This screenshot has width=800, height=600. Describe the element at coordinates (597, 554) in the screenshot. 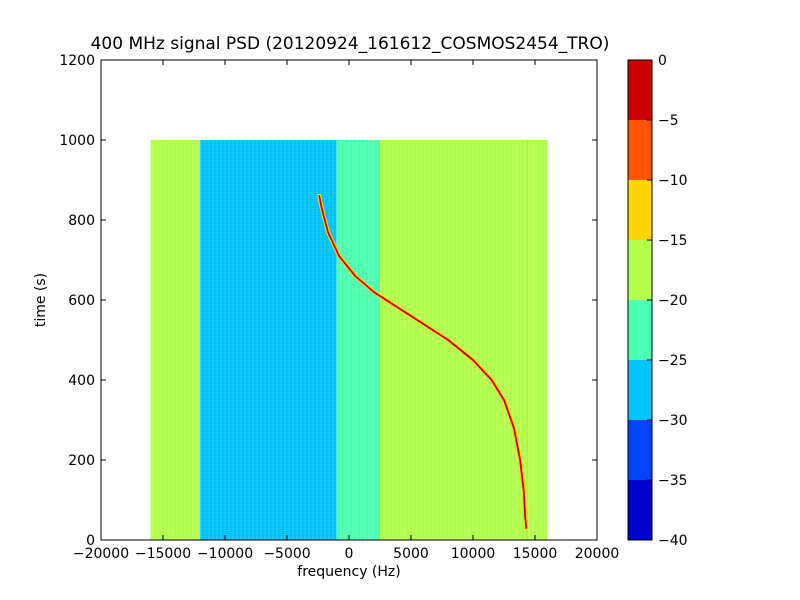

I see `x-tick-label: 20000` at that location.